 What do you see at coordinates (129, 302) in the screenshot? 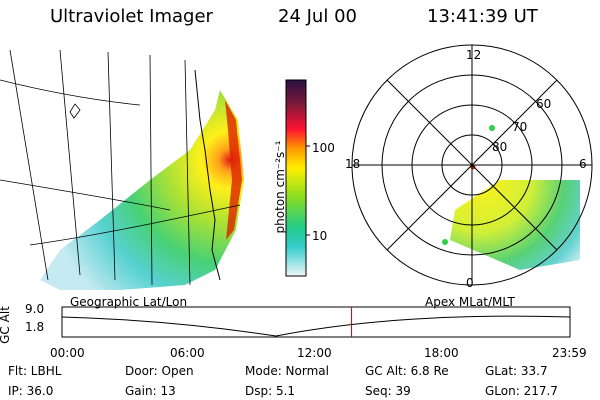
I see `geographic-caption: Geographic Lat/Lon` at bounding box center [129, 302].